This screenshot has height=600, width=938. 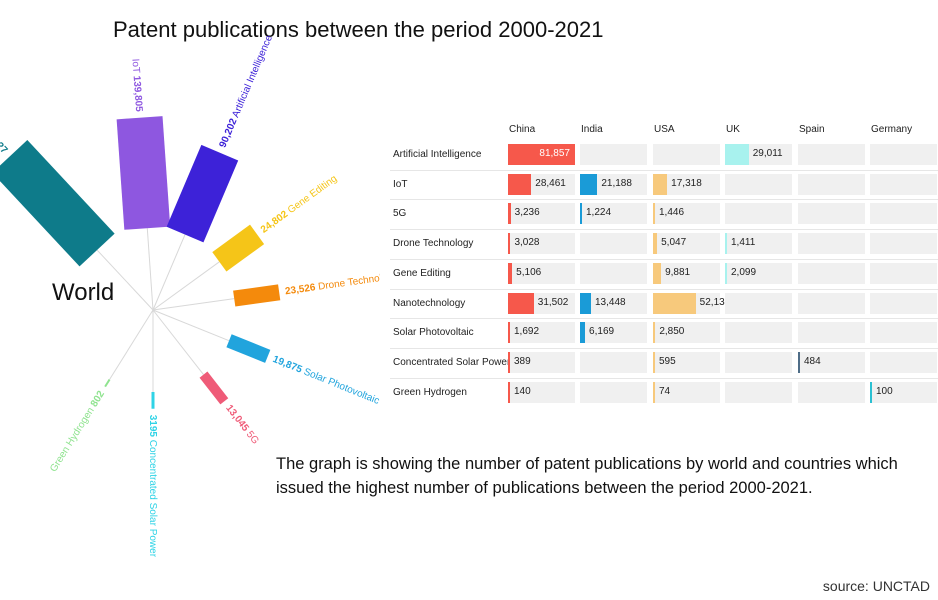 I want to click on cell-value: 389, so click(x=522, y=361).